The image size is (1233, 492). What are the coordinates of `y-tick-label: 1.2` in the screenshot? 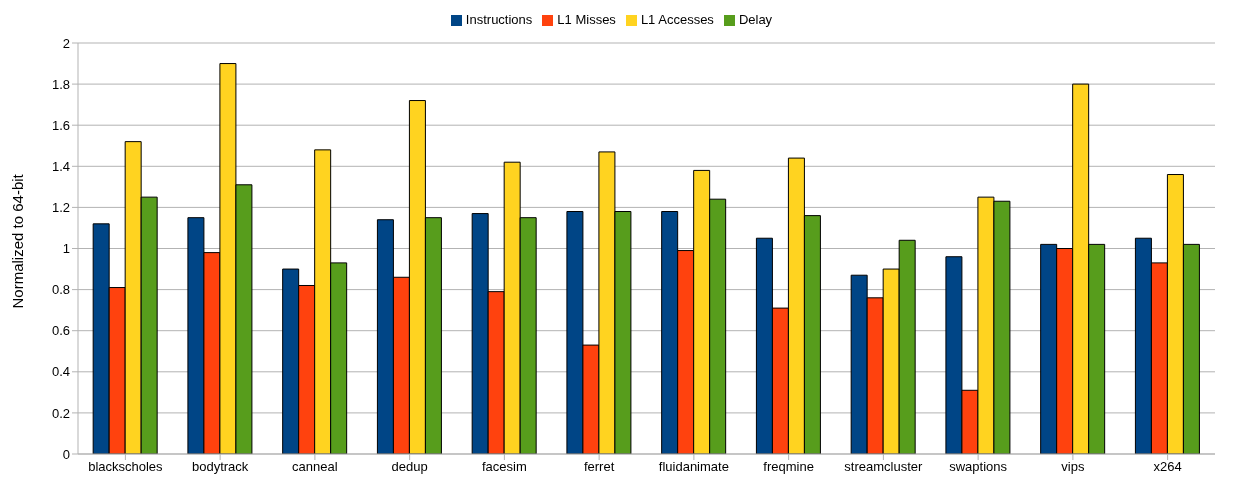 It's located at (60, 208).